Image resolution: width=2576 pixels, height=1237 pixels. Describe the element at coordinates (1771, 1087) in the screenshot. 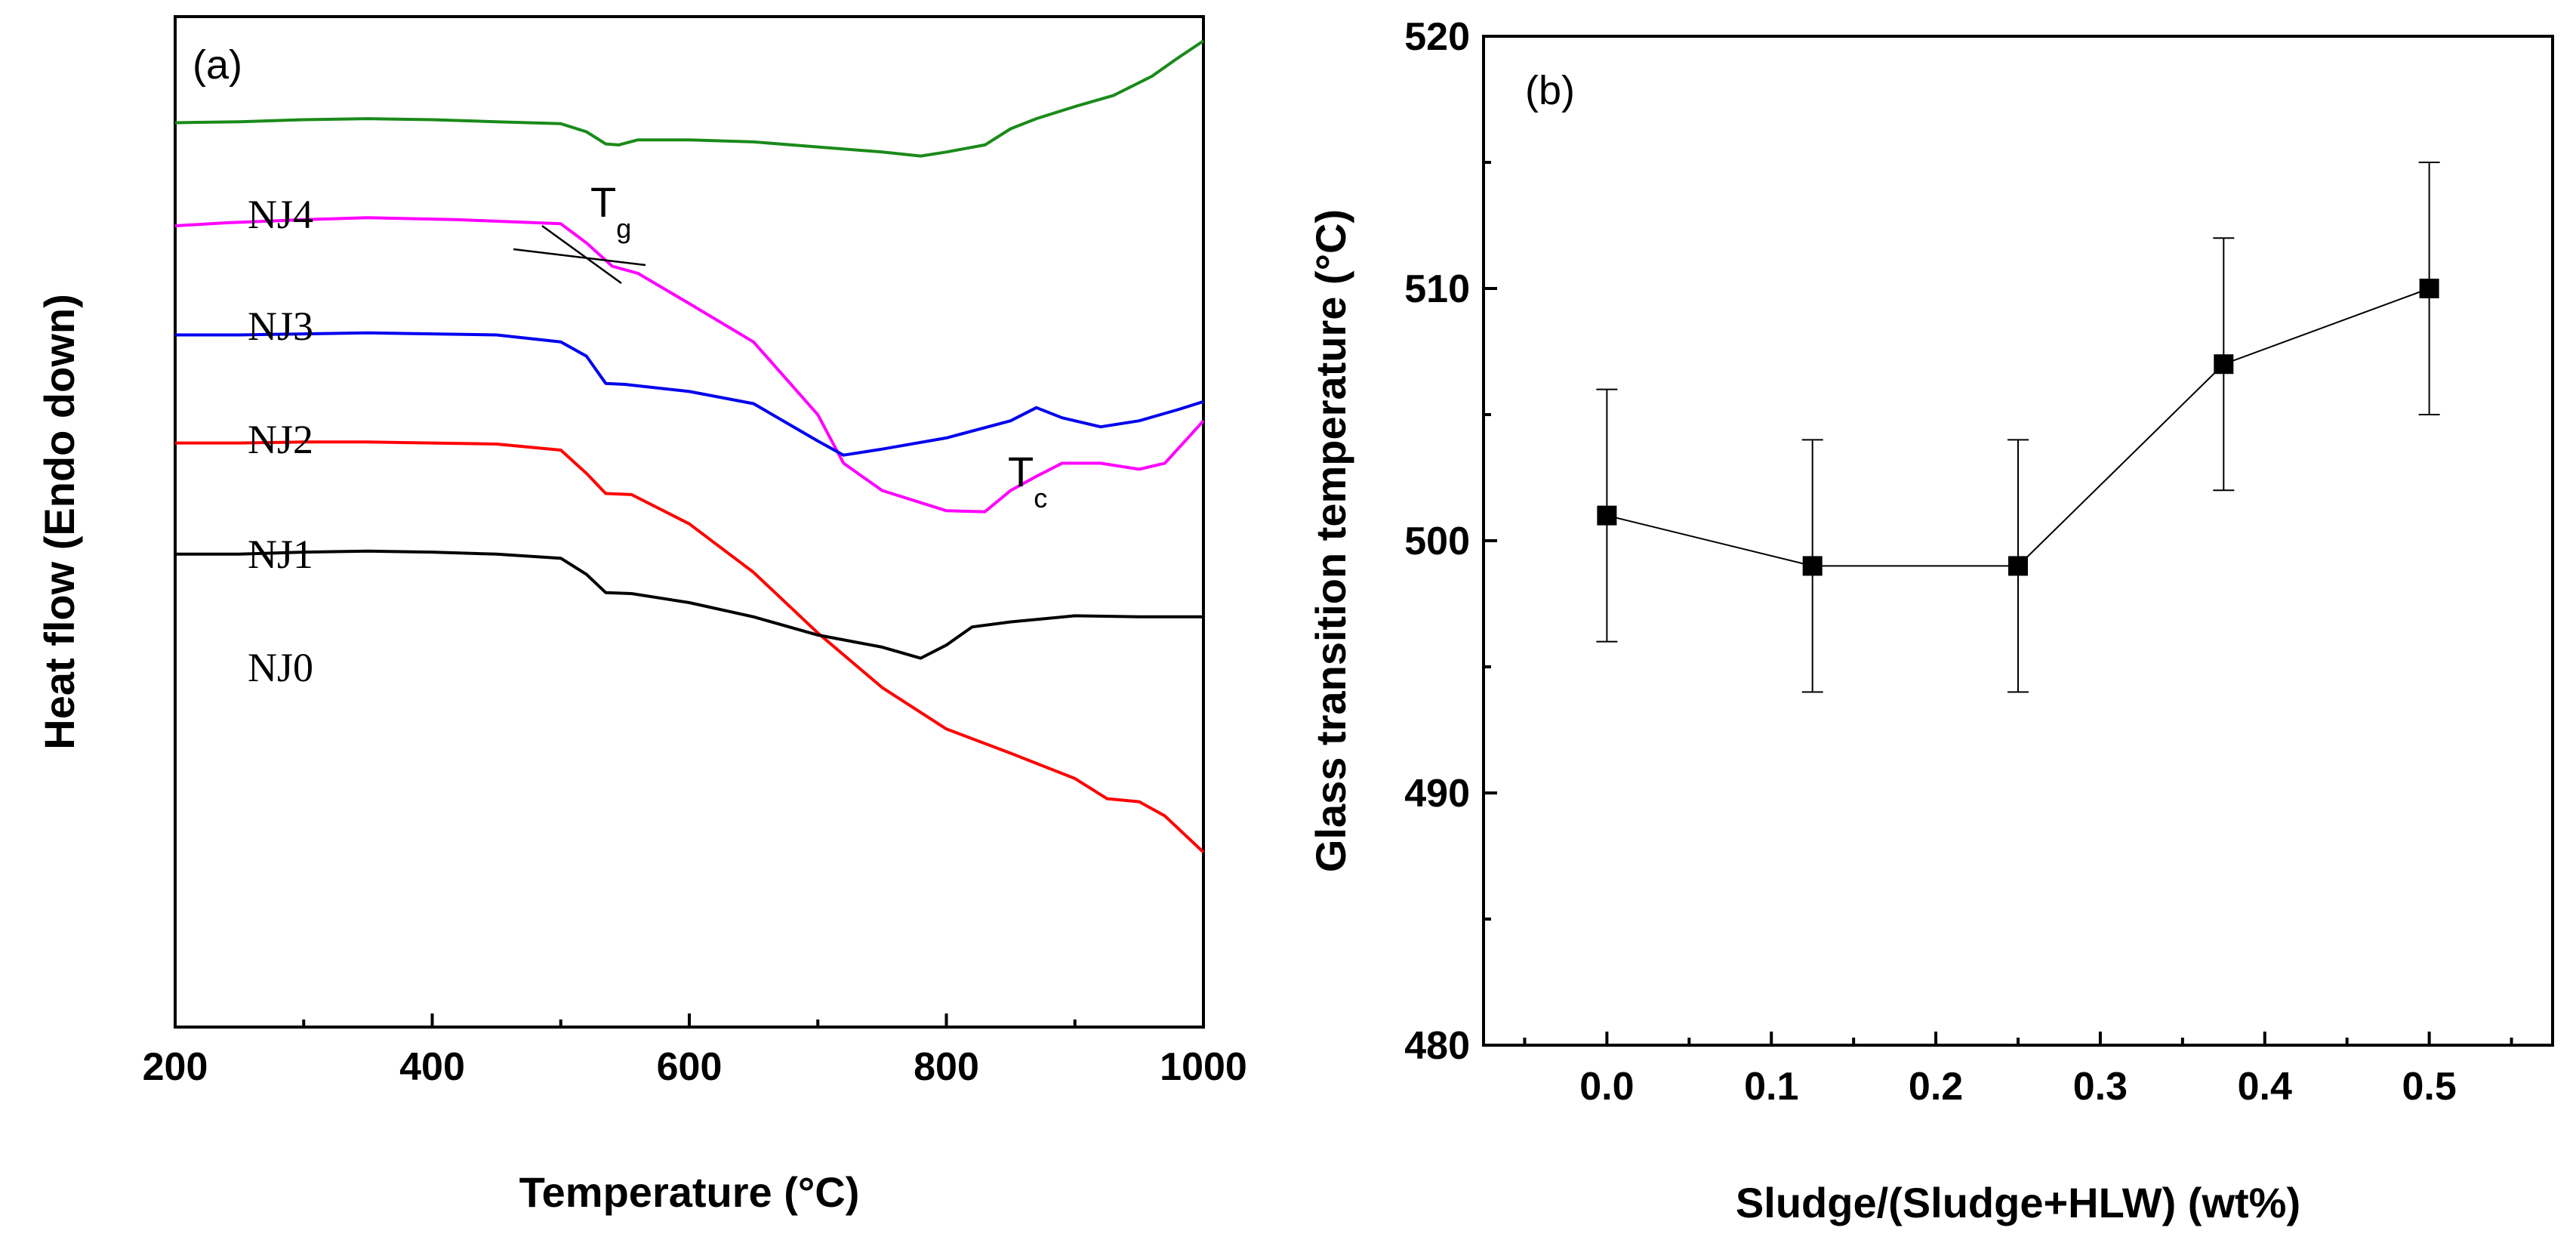

I see `panel-b-x-tick-label: 0.1` at that location.